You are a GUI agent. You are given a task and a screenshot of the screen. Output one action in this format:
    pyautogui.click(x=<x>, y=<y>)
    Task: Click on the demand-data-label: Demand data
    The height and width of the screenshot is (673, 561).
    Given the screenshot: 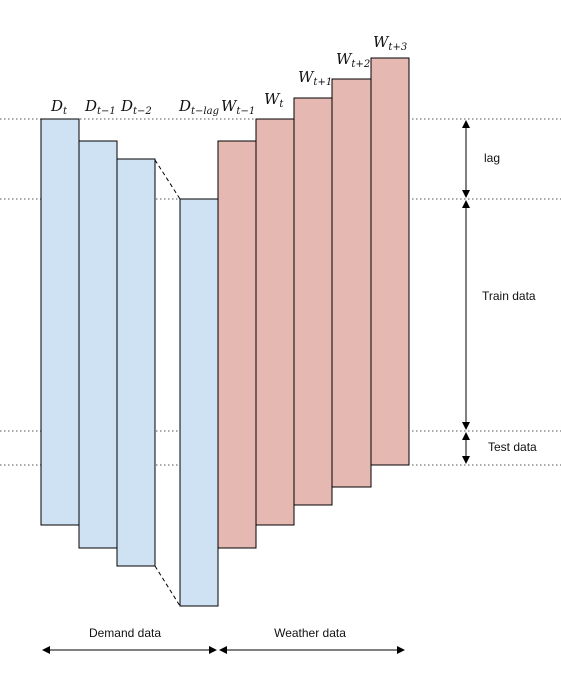 What is the action you would take?
    pyautogui.click(x=125, y=633)
    